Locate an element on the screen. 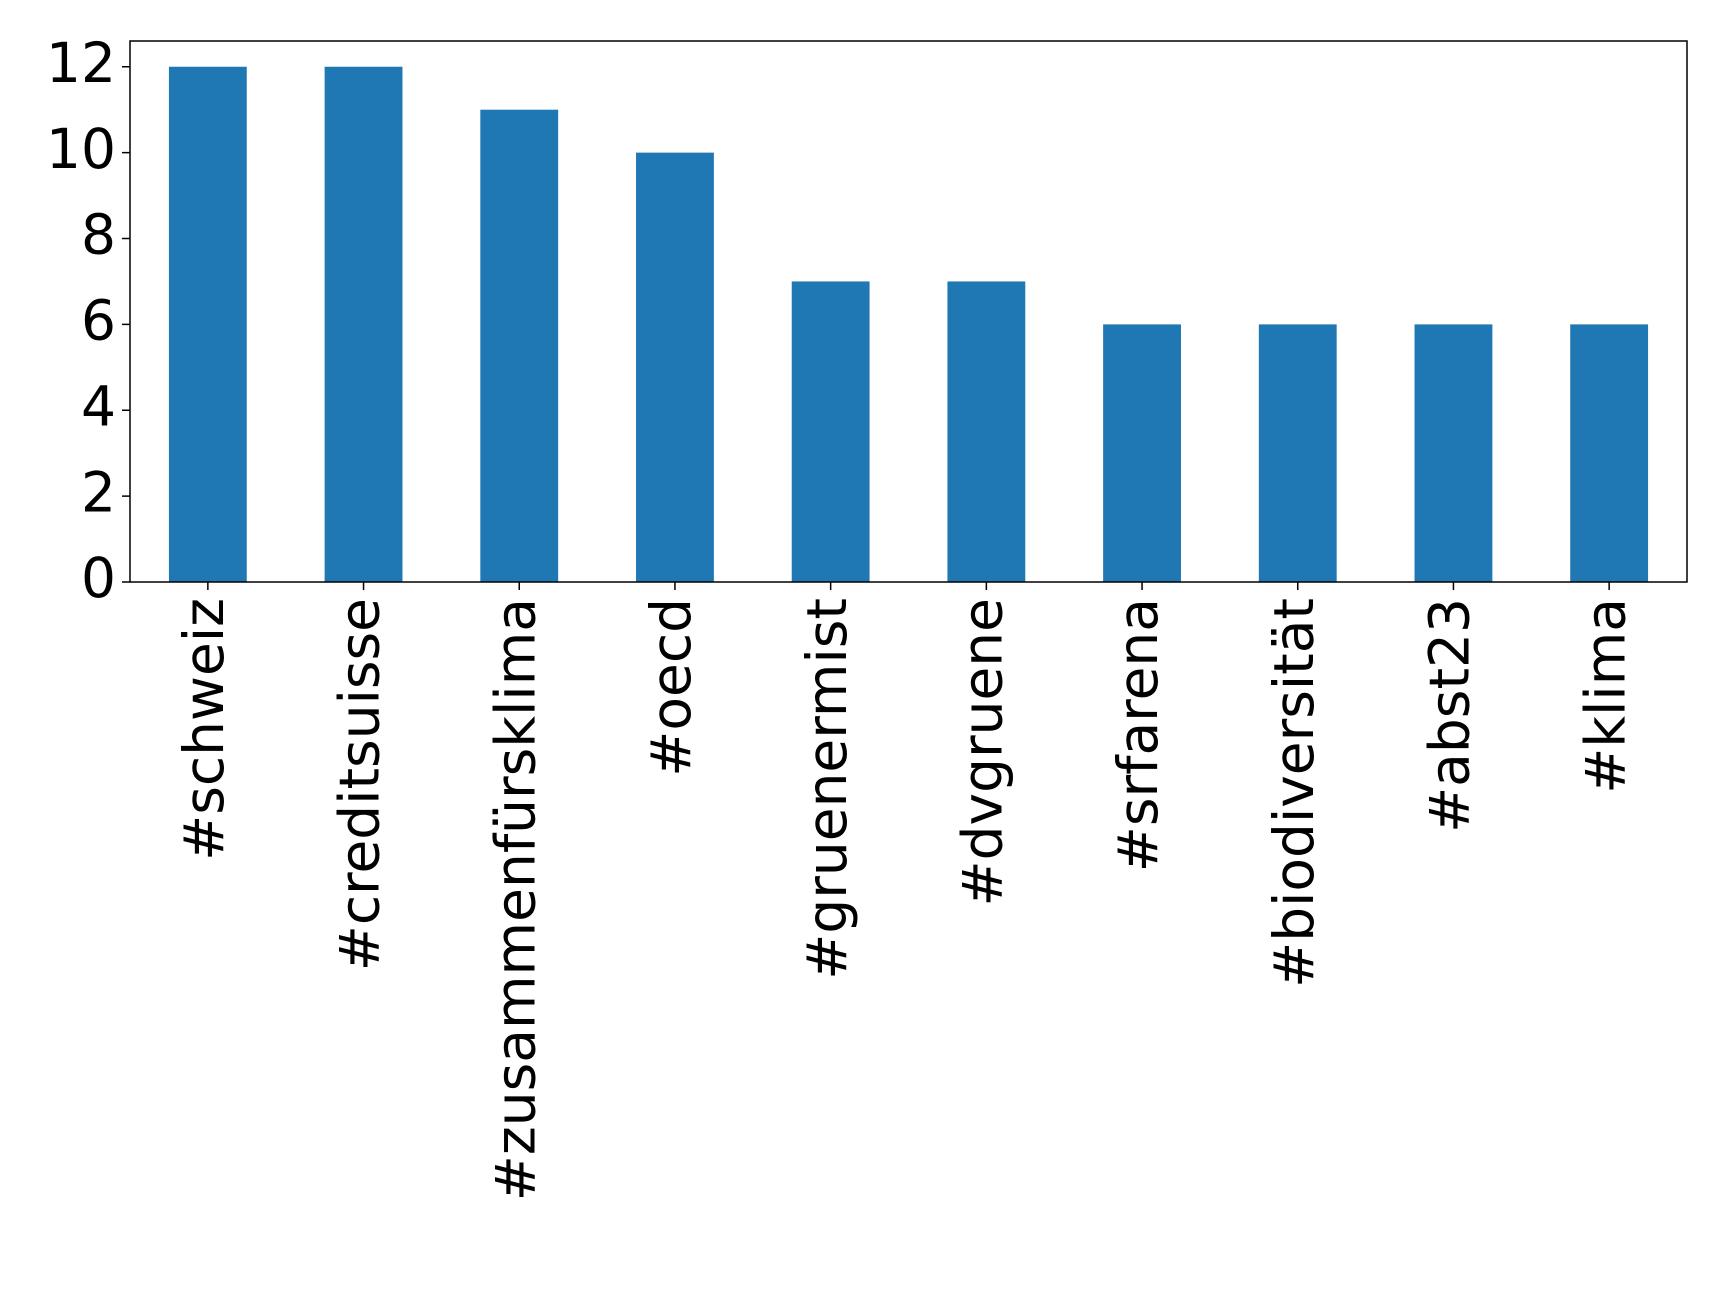 Image resolution: width=1719 pixels, height=1313 pixels. y-tick-label: 2 is located at coordinates (98, 492).